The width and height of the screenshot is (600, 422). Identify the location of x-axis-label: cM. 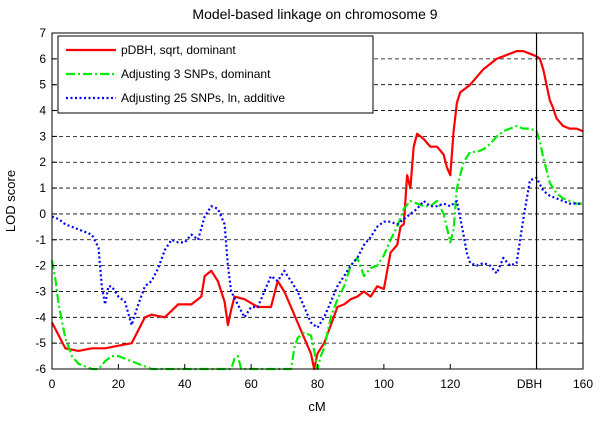
(316, 406).